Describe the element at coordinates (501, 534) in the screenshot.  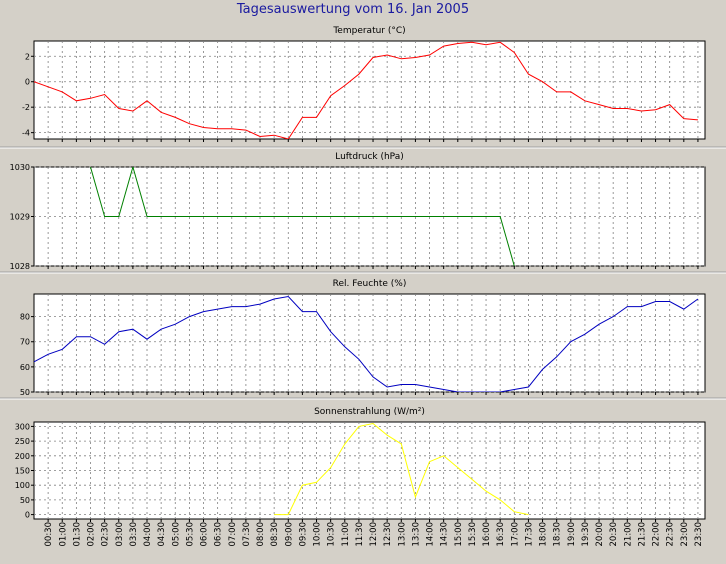
I see `x-tick-label: 16:30` at that location.